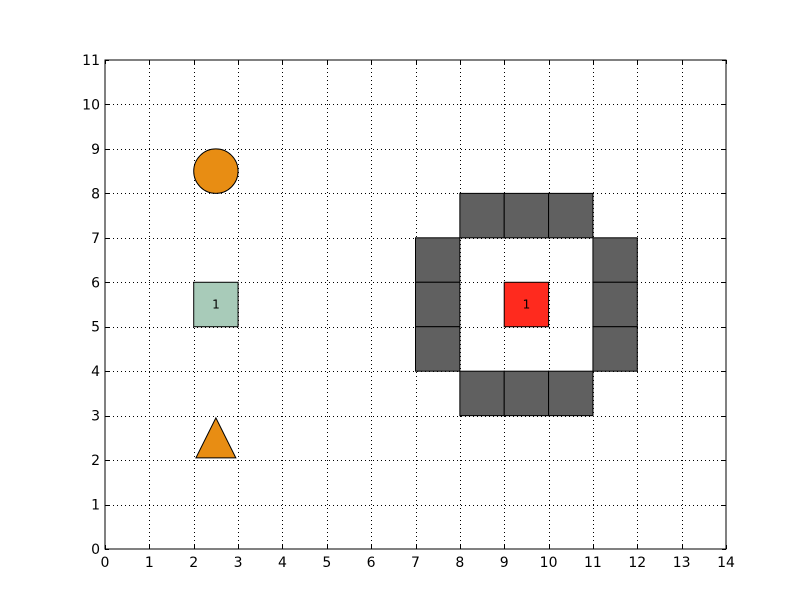 This screenshot has width=810, height=610. Describe the element at coordinates (95, 417) in the screenshot. I see `y-tick-label: 3` at that location.